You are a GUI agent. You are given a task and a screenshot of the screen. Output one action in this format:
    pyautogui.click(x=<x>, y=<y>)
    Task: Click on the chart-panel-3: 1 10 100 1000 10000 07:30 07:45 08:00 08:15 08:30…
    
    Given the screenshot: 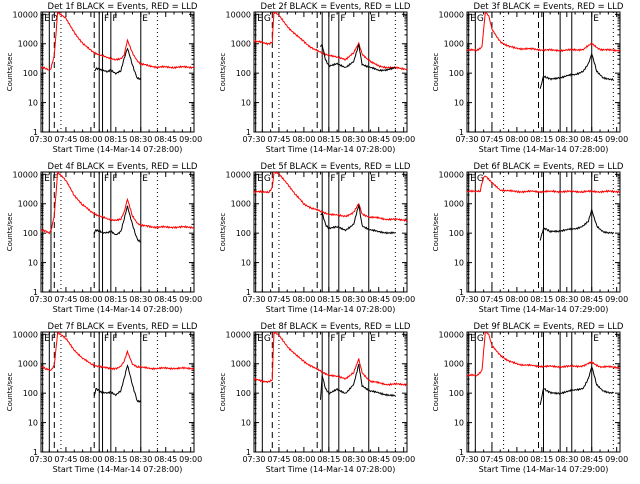 What is the action you would take?
    pyautogui.click(x=530, y=78)
    